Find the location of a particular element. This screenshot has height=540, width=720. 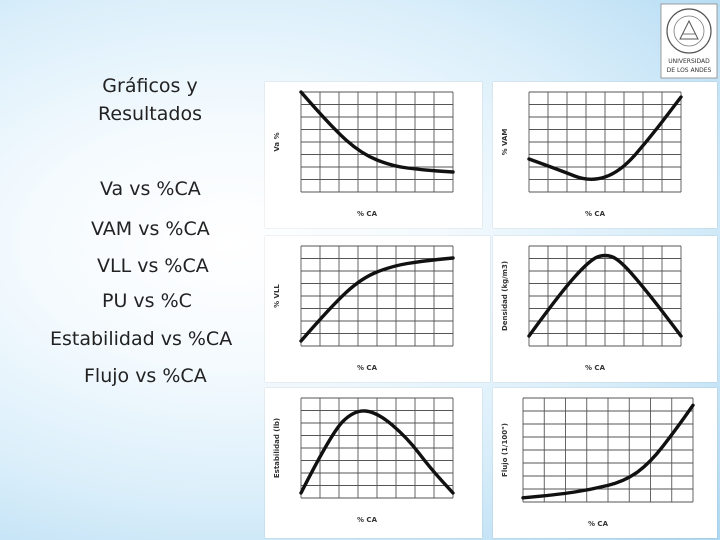

chart-va: % CA Va % is located at coordinates (373, 155).